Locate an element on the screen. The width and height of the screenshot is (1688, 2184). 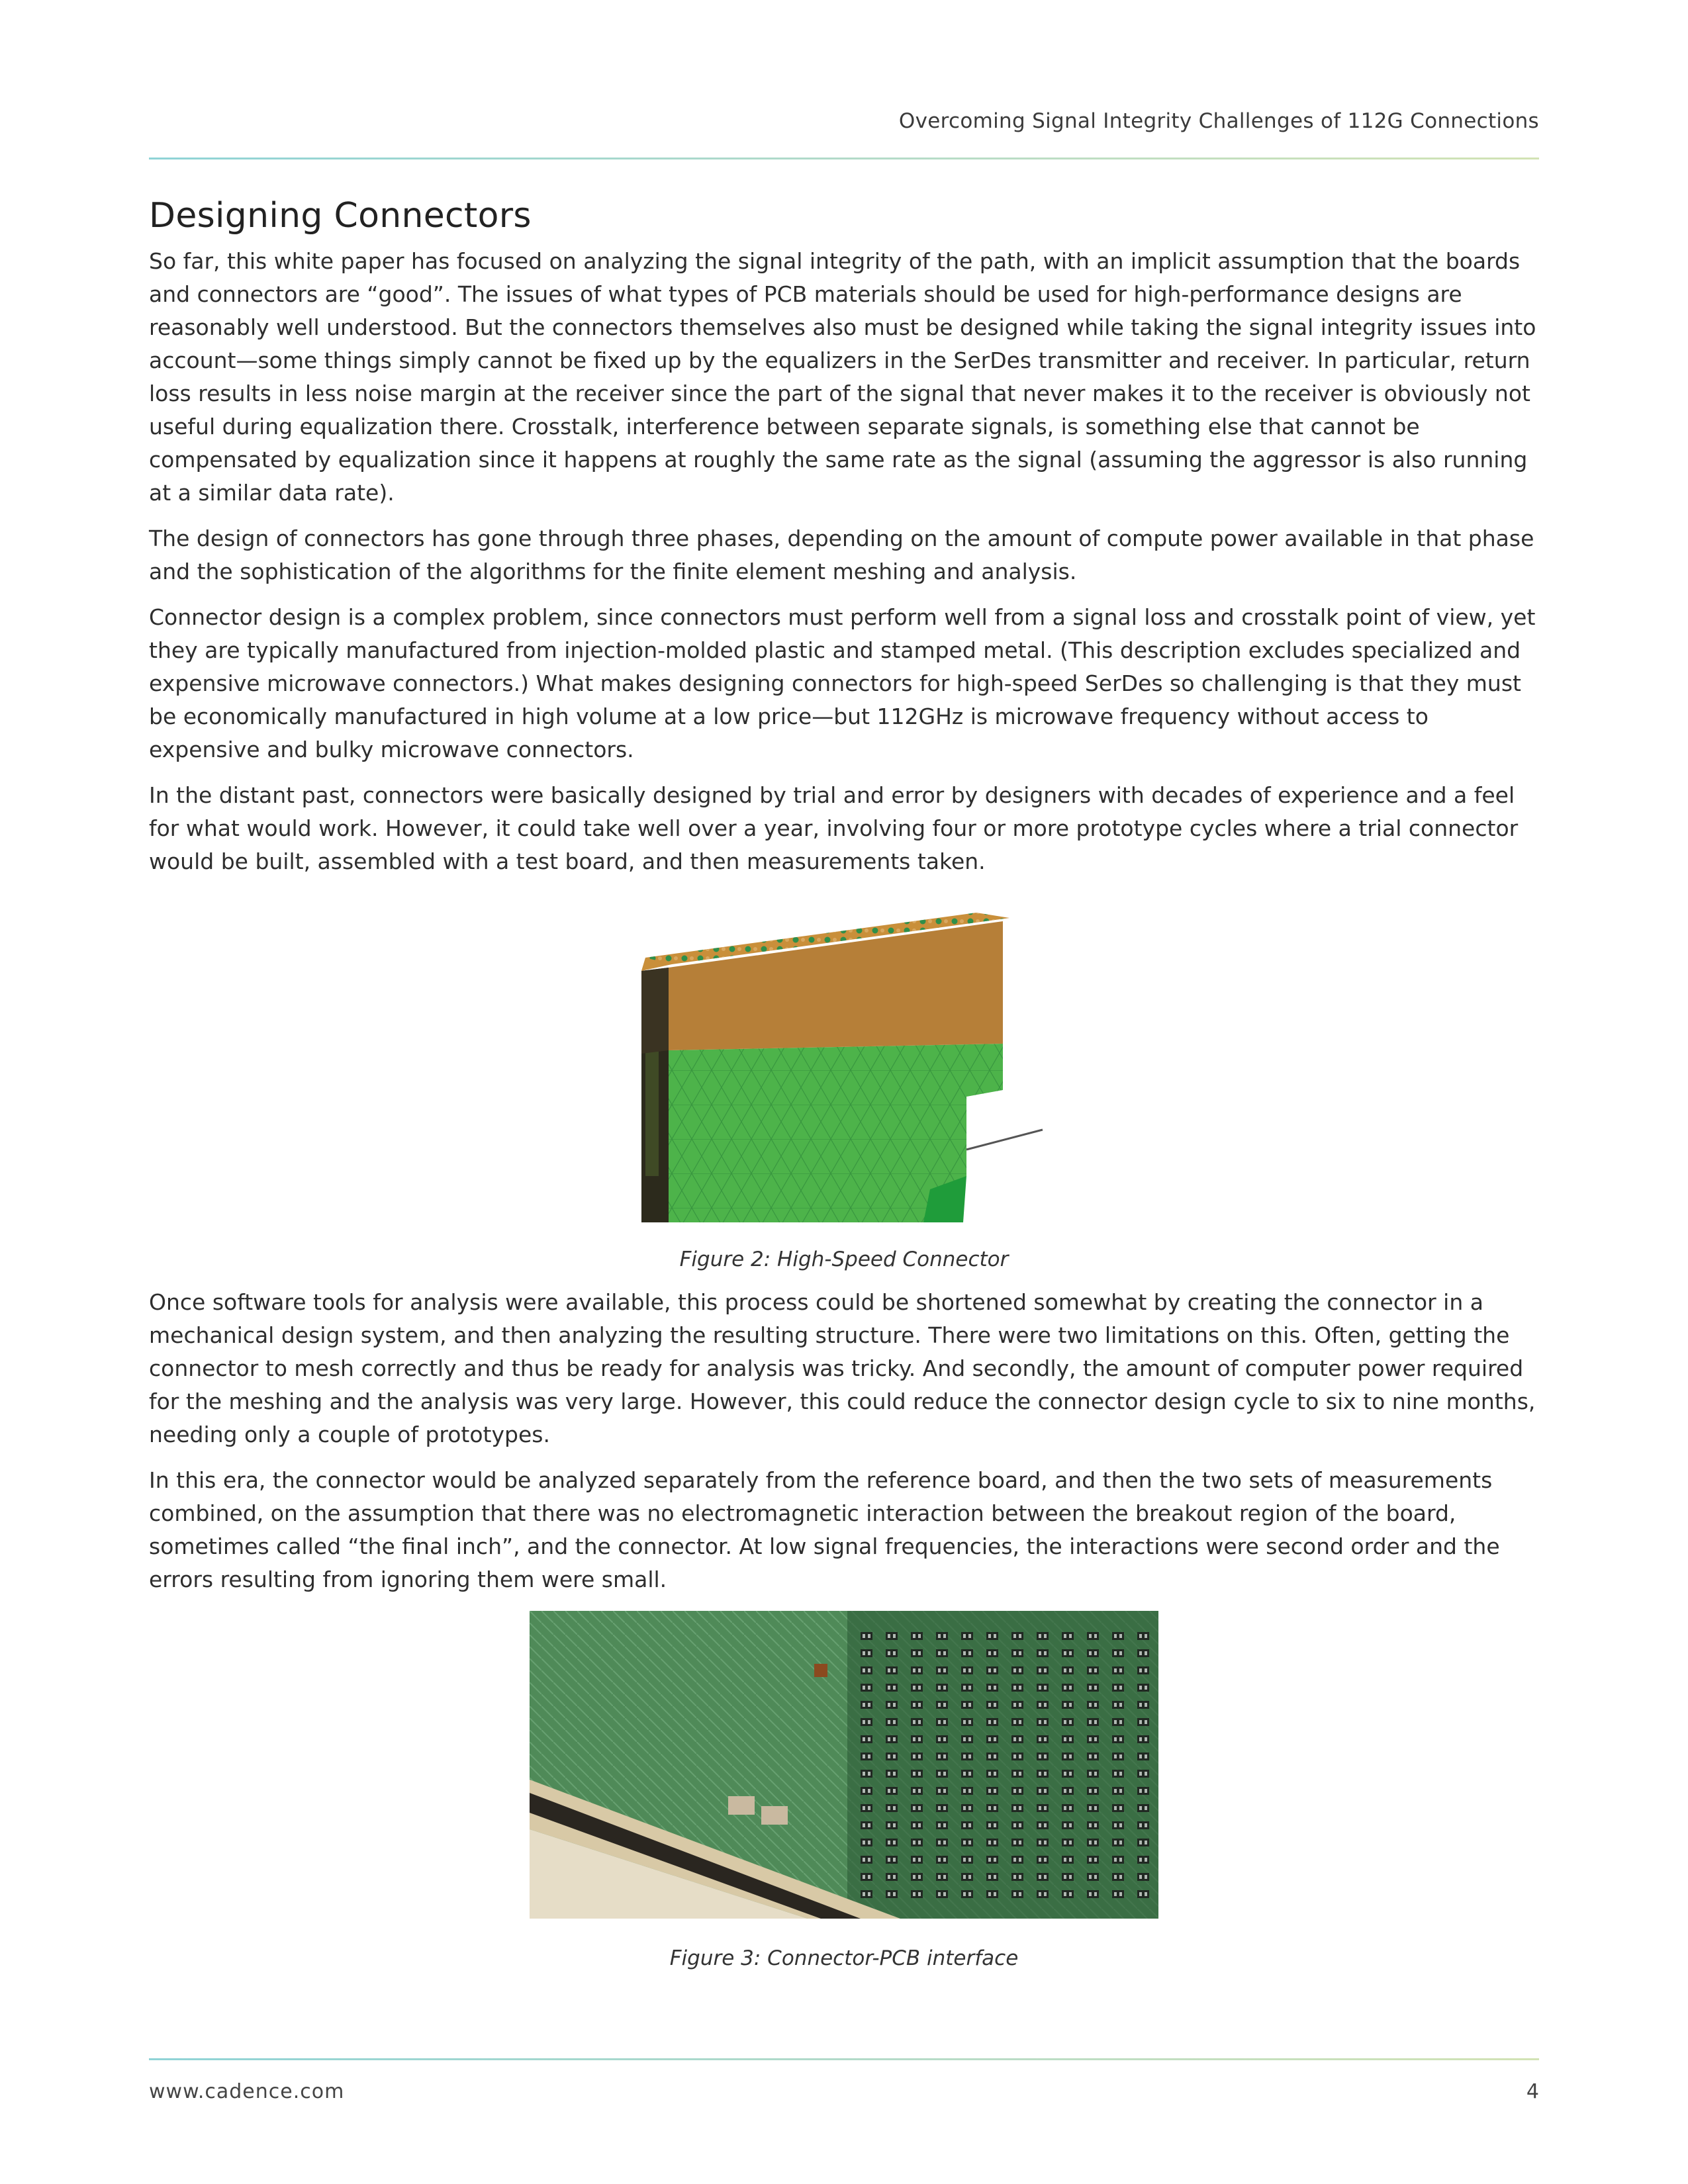
figure-3-caption: Figure 3: Connector-PCB interface is located at coordinates (844, 1958).